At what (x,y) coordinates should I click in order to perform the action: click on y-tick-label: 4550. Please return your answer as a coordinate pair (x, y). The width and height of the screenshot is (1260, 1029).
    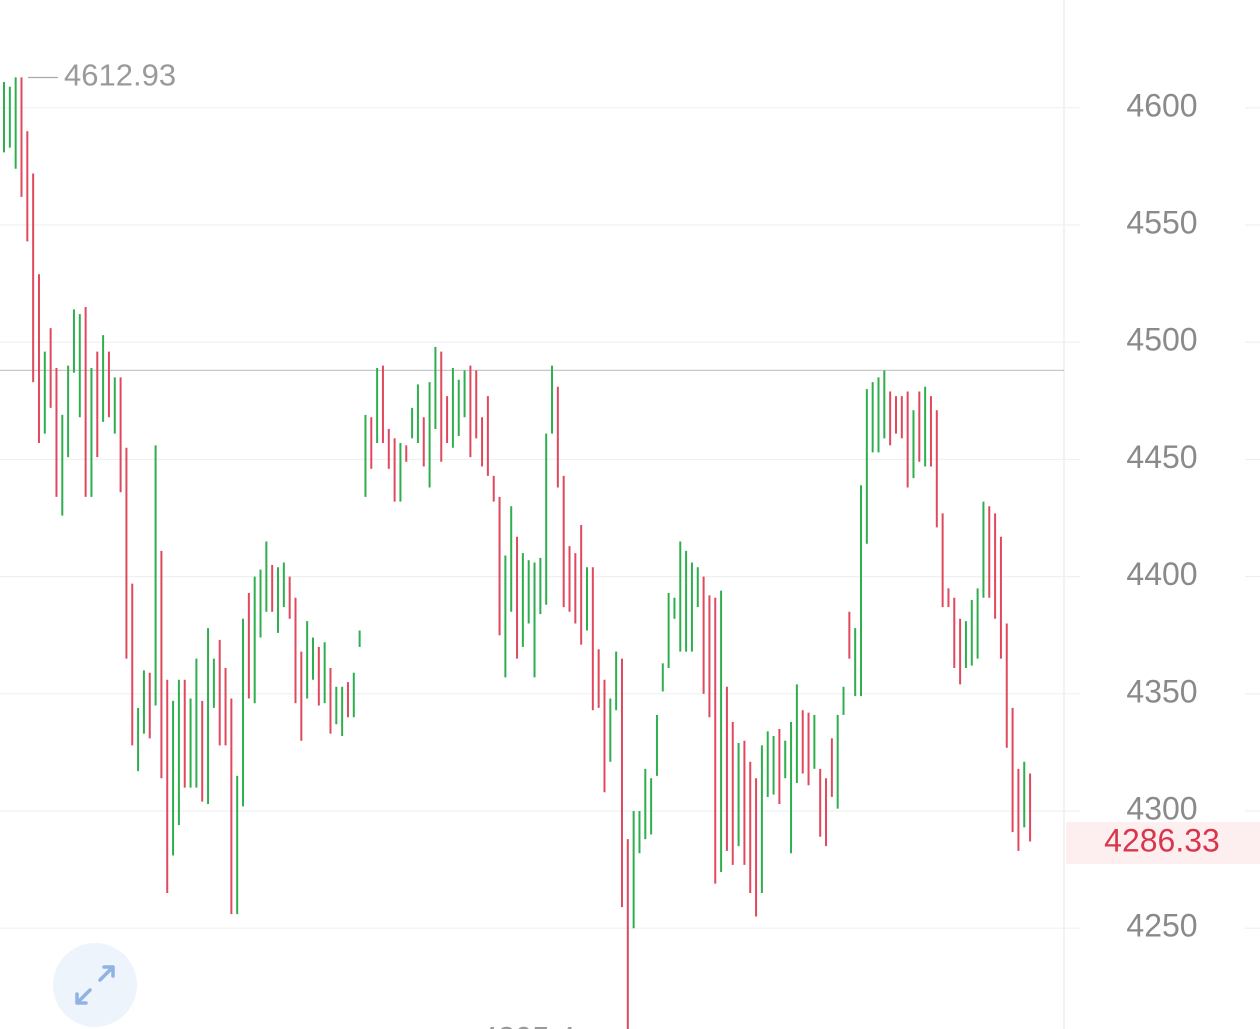
    Looking at the image, I should click on (1161, 222).